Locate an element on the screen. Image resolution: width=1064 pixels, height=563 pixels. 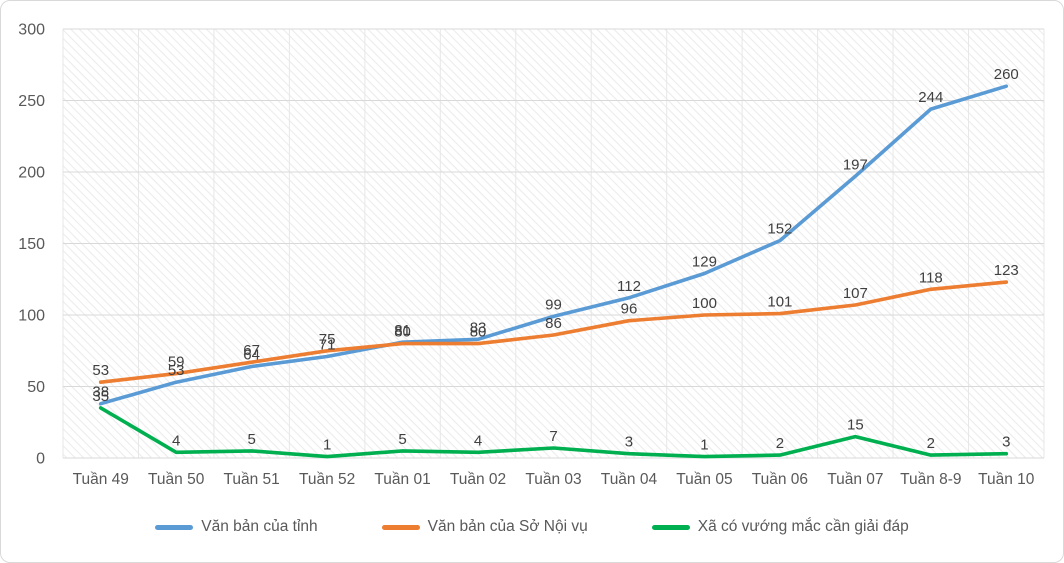
data-label: 96 is located at coordinates (629, 309).